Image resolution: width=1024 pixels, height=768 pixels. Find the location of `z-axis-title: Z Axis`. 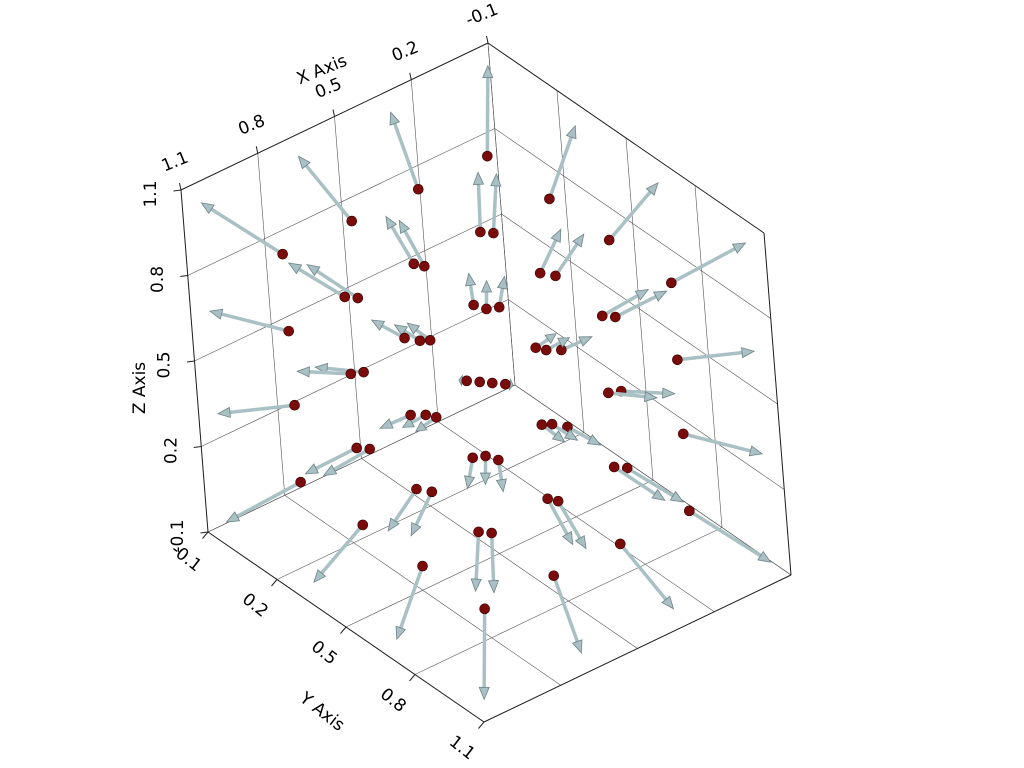

z-axis-title: Z Axis is located at coordinates (140, 388).